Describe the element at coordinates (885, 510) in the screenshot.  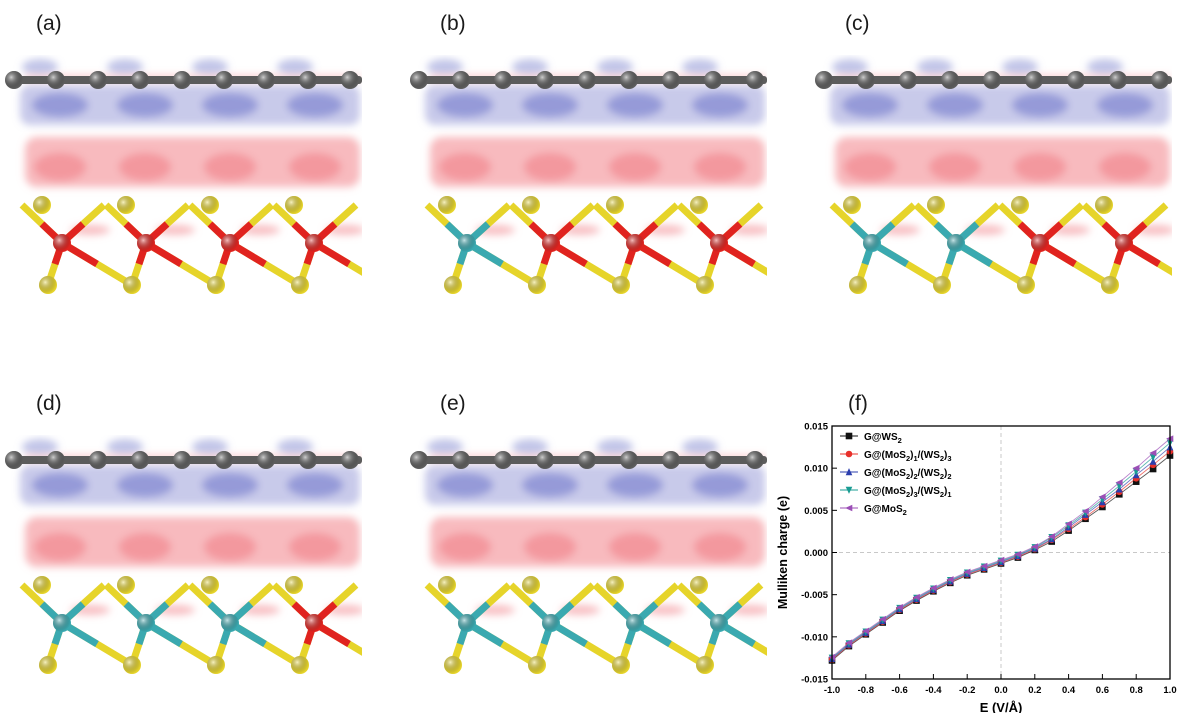
I see `legend-label: G@MoS2` at that location.